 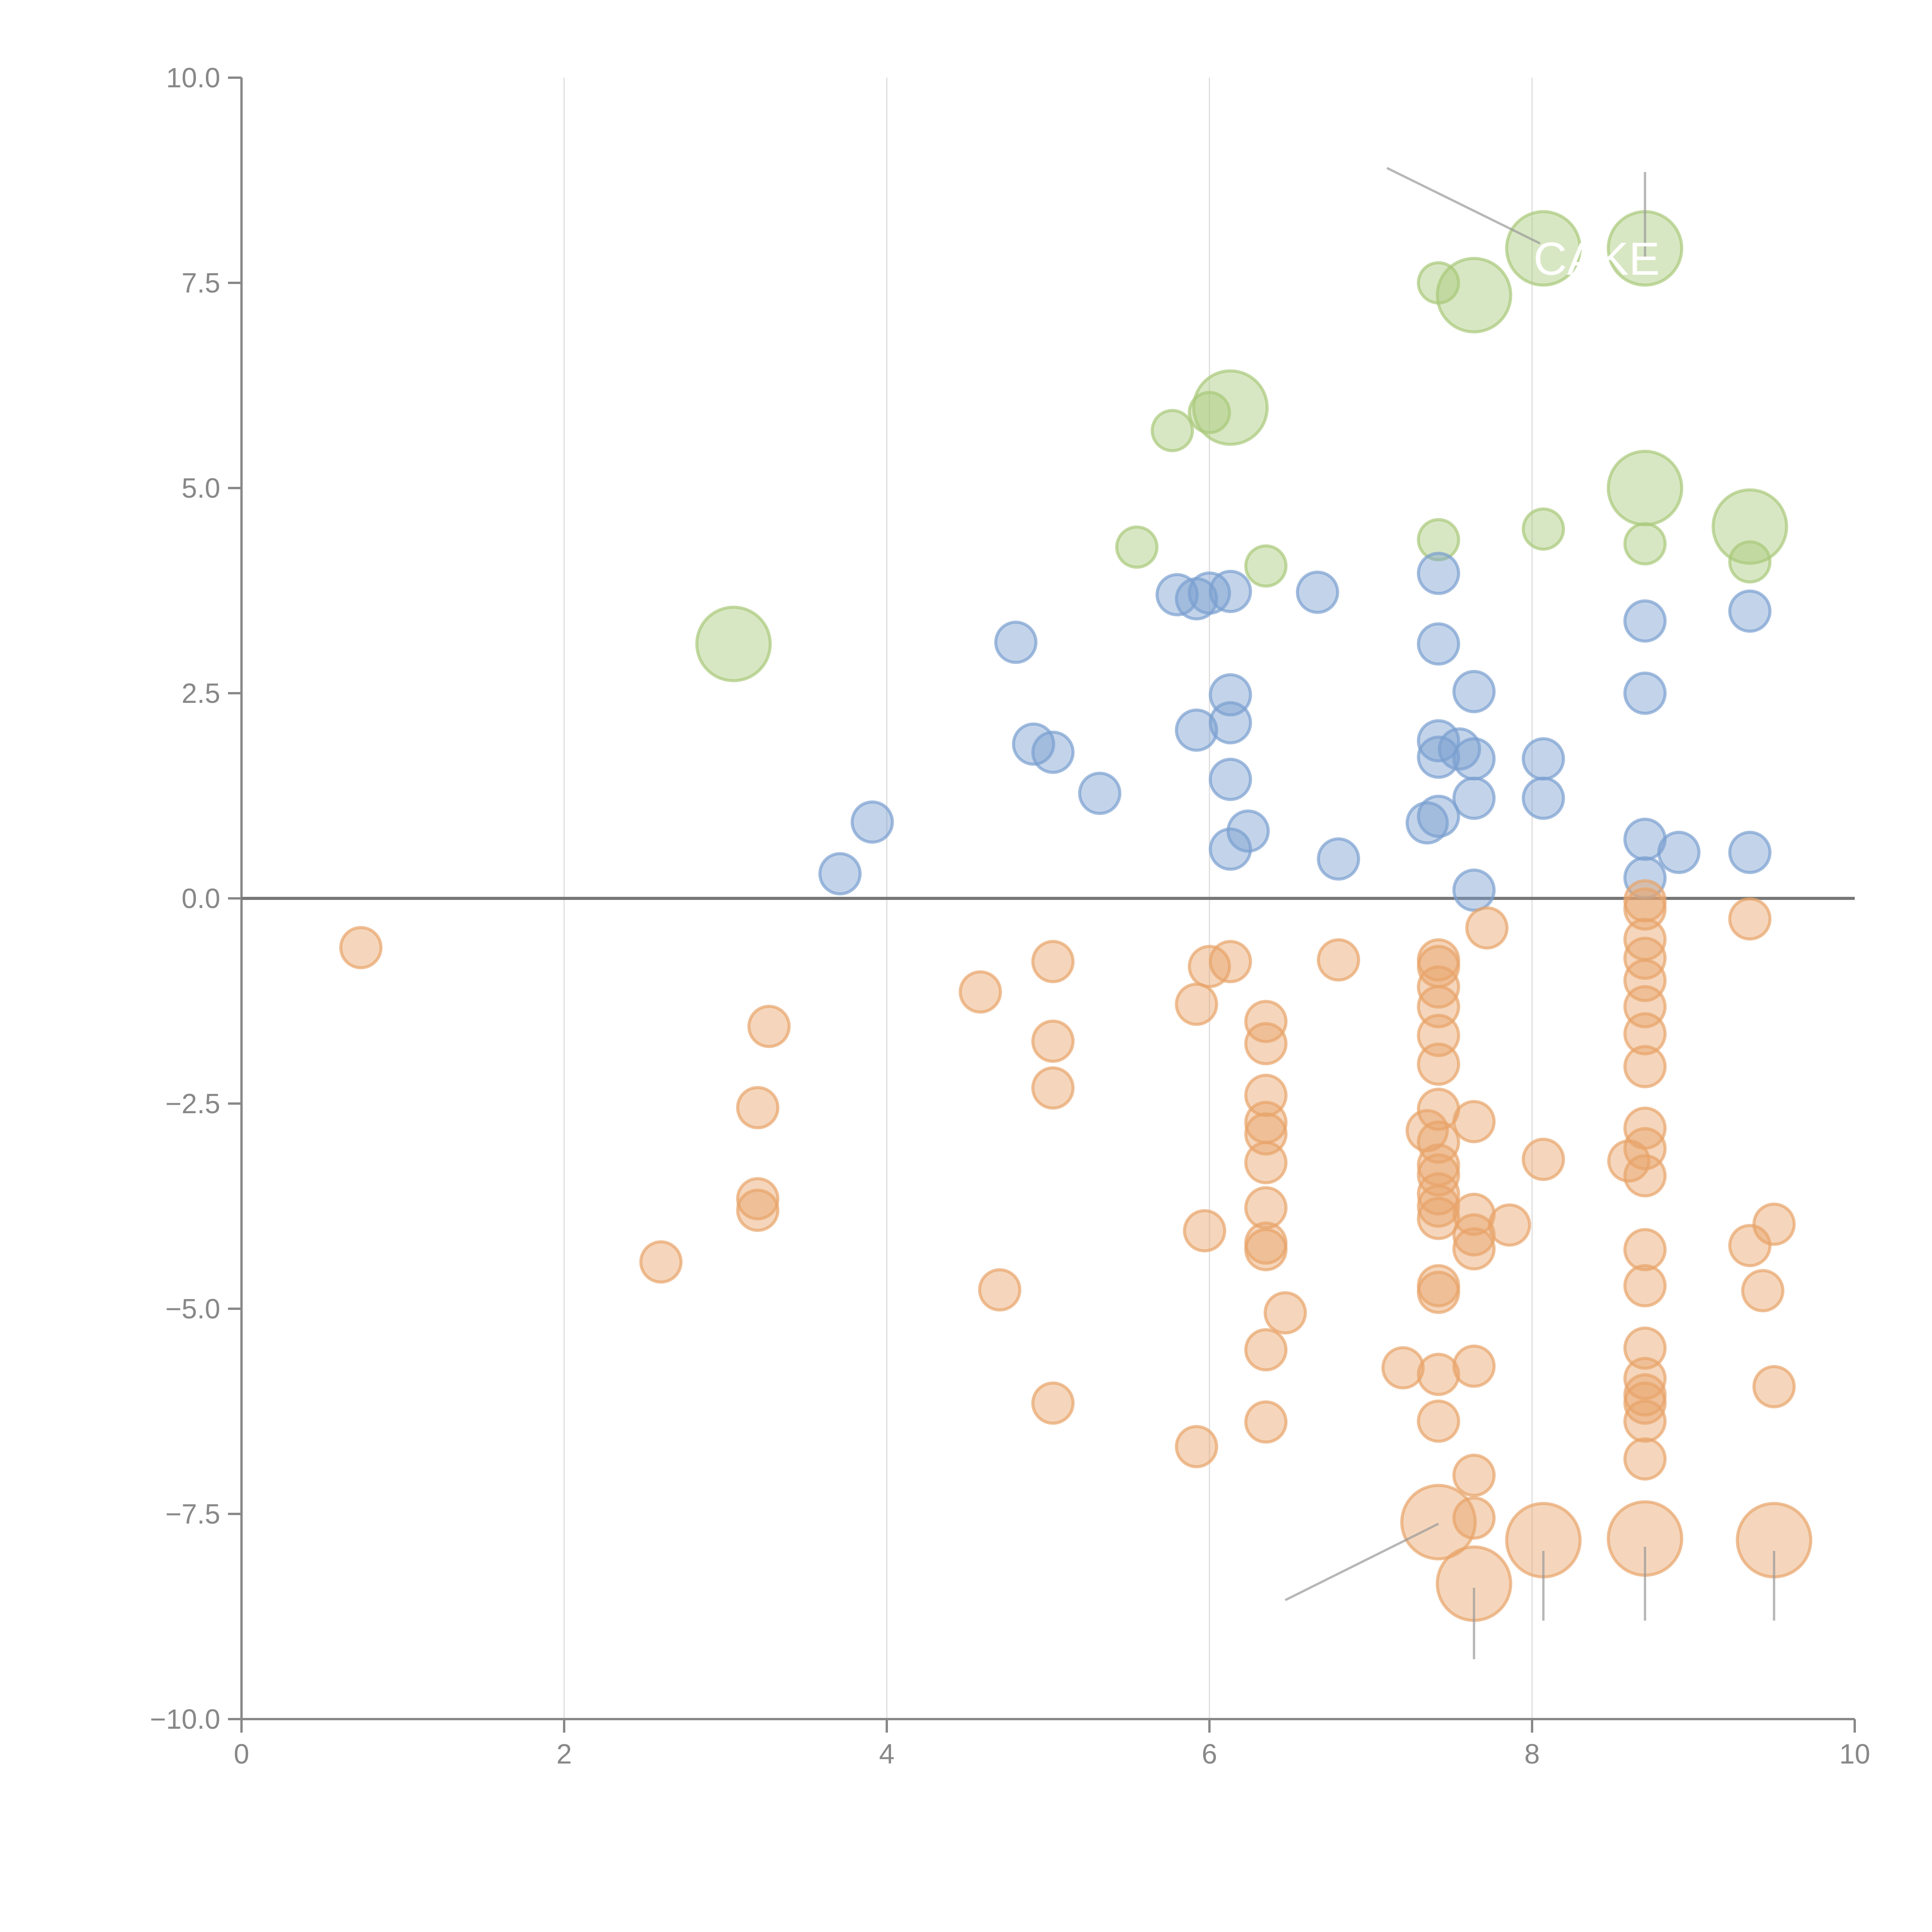 I want to click on x-tick-label: 2, so click(x=564, y=1755).